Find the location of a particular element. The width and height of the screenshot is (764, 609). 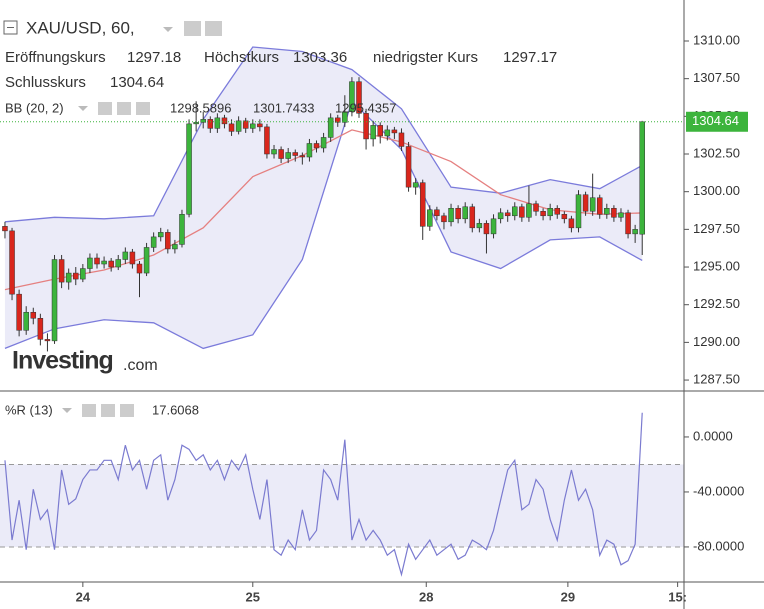

header-label: Eröffnungskurs is located at coordinates (55, 57).